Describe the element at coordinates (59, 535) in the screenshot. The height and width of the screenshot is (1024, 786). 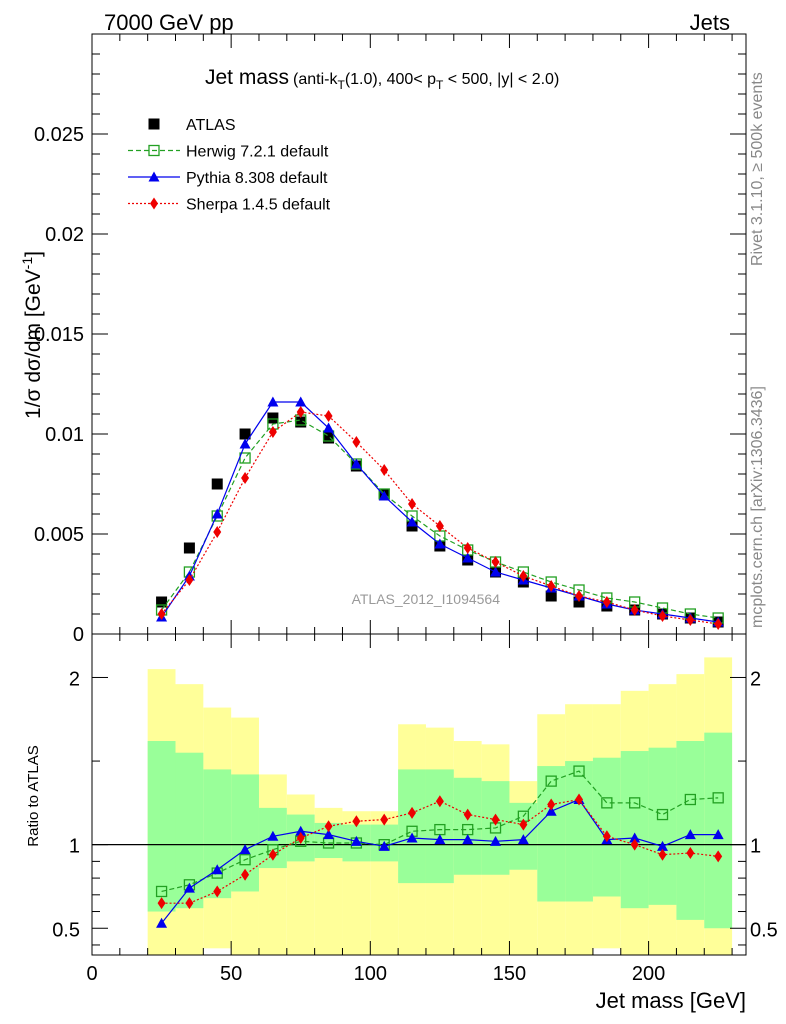
I see `main-y-tick-label: 0.005` at that location.